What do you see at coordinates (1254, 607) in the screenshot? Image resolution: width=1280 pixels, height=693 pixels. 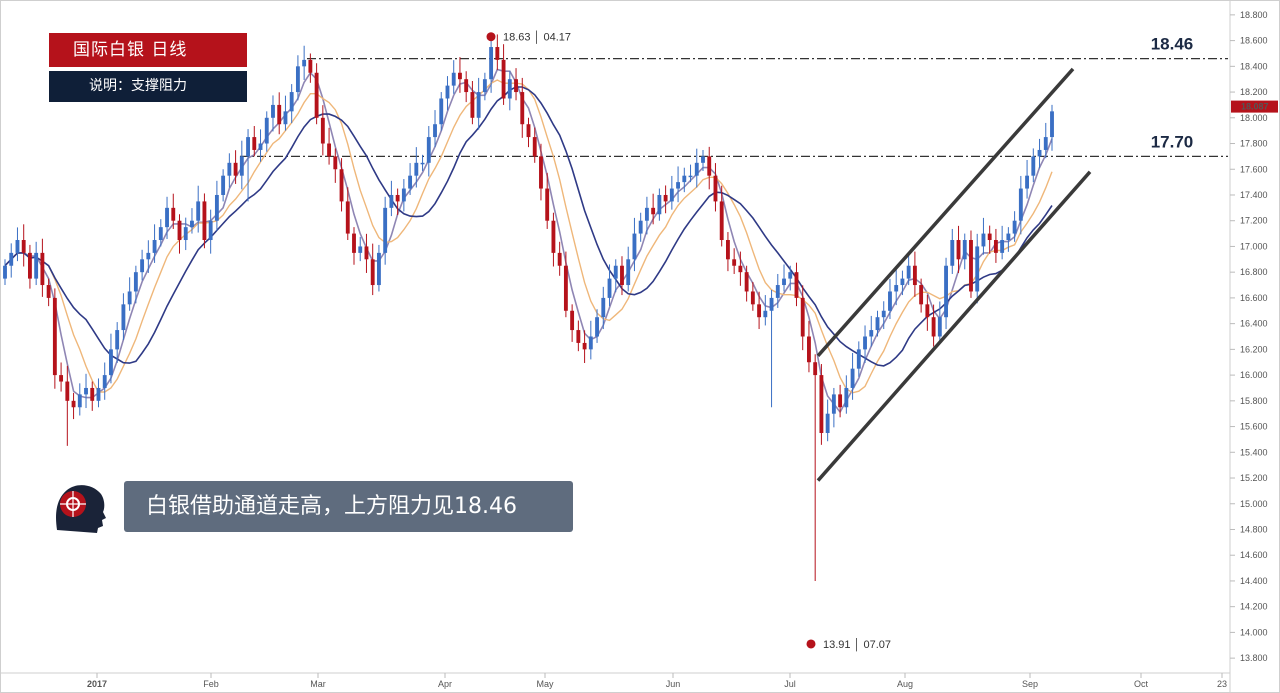 I see `y-tick-label: 14.200` at bounding box center [1254, 607].